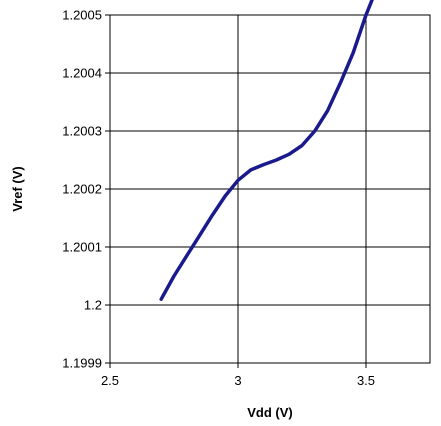  I want to click on x-tick-label: 3, so click(237, 380).